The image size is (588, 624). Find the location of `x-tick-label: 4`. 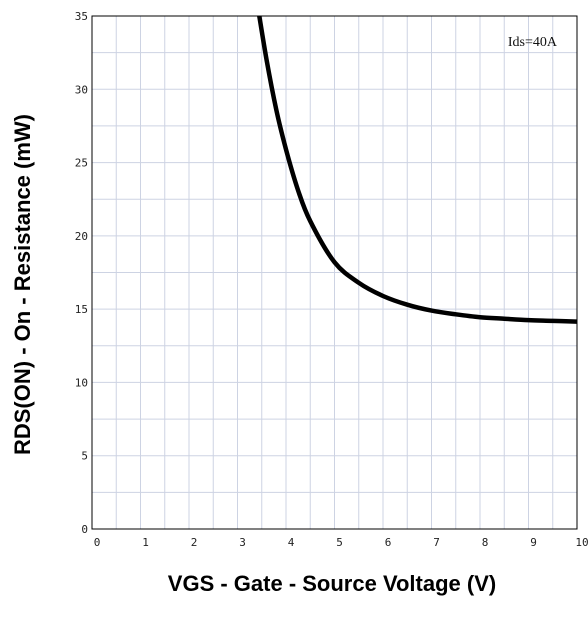

x-tick-label: 4 is located at coordinates (291, 542).